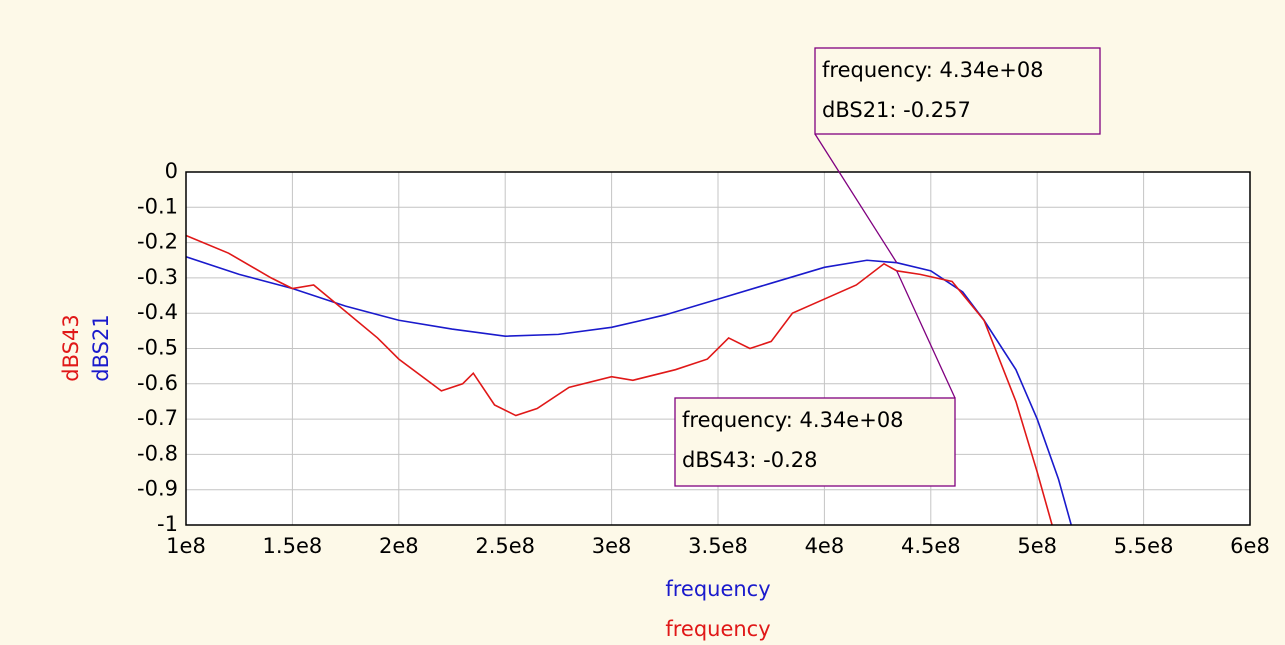 This screenshot has height=645, width=1285. Describe the element at coordinates (157, 206) in the screenshot. I see `y-tick-label: -0.1` at that location.